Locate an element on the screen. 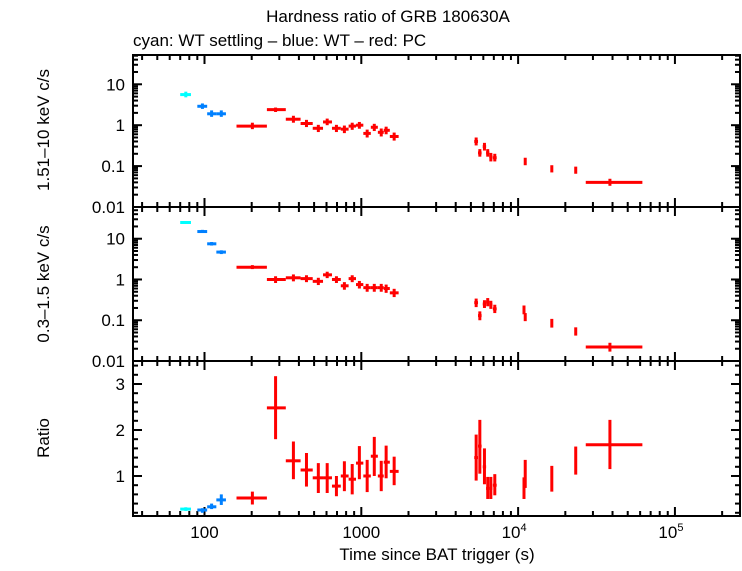 The width and height of the screenshot is (742, 571). y-axis-label-bottom: Ratio is located at coordinates (43, 438).